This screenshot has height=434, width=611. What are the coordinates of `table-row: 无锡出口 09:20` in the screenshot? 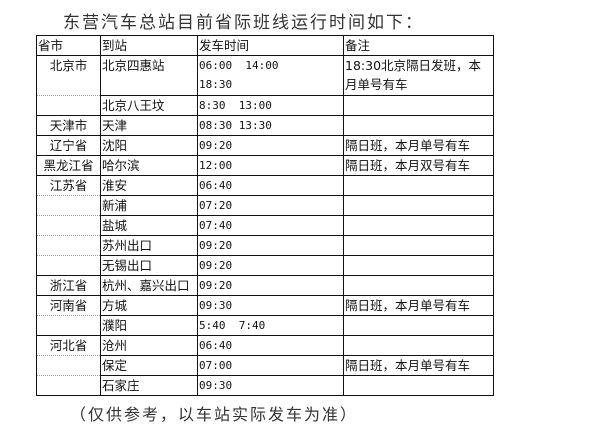 It's located at (265, 265).